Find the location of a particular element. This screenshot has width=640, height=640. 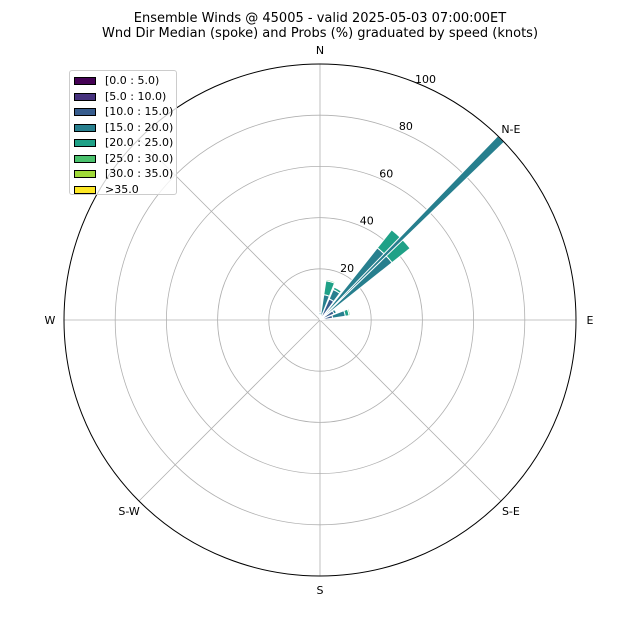

direction-label: W is located at coordinates (50, 320).